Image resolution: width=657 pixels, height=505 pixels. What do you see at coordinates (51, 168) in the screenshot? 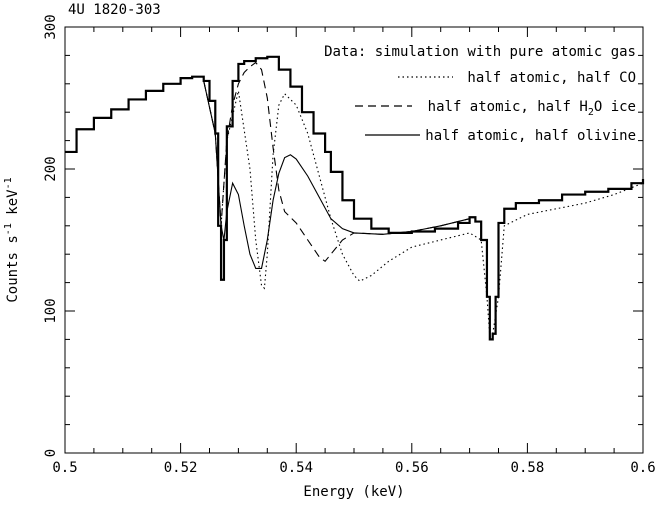
I see `y-tick-label: 200` at bounding box center [51, 168].